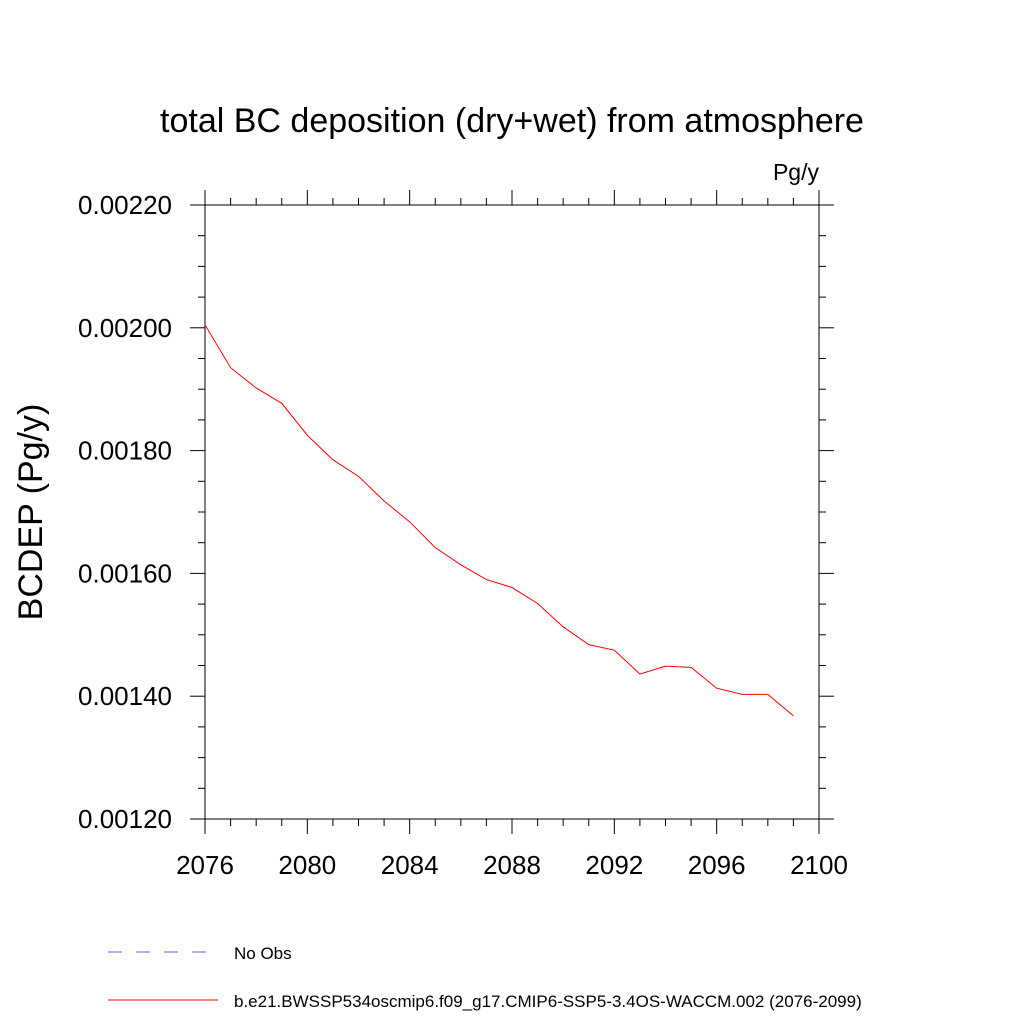 This screenshot has width=1024, height=1024. I want to click on x-tick-label: 2084, so click(410, 865).